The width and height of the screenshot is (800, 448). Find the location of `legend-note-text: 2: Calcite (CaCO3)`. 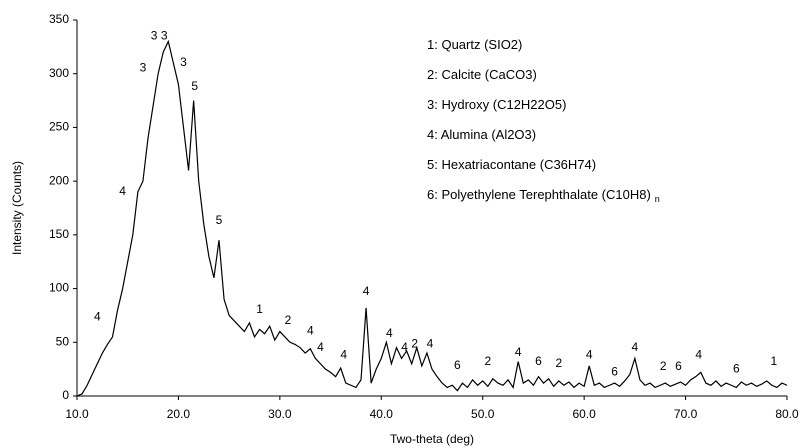

legend-note-text: 2: Calcite (CaCO3) is located at coordinates (482, 74).